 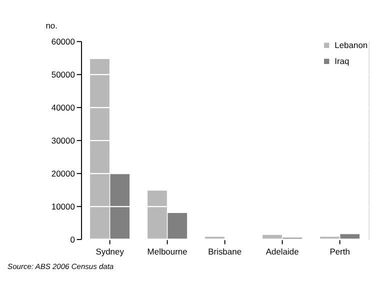 What do you see at coordinates (167, 251) in the screenshot?
I see `x-tick-label: Melbourne` at bounding box center [167, 251].